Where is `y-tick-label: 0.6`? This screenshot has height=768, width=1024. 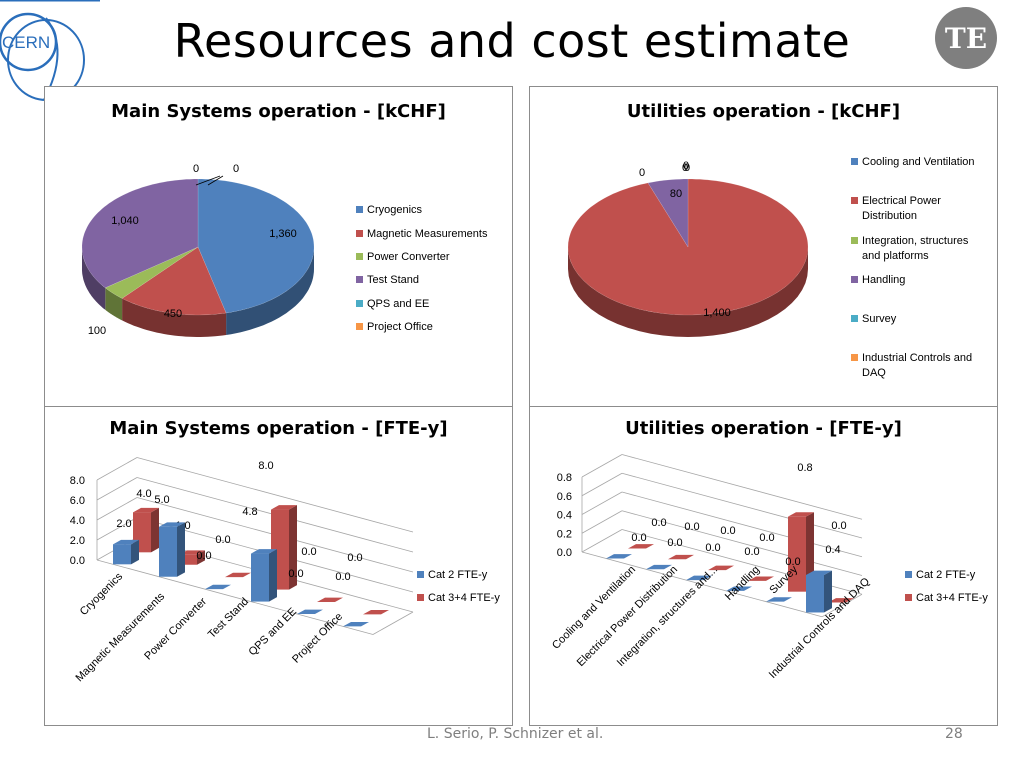 y-tick-label: 0.6 is located at coordinates (564, 497).